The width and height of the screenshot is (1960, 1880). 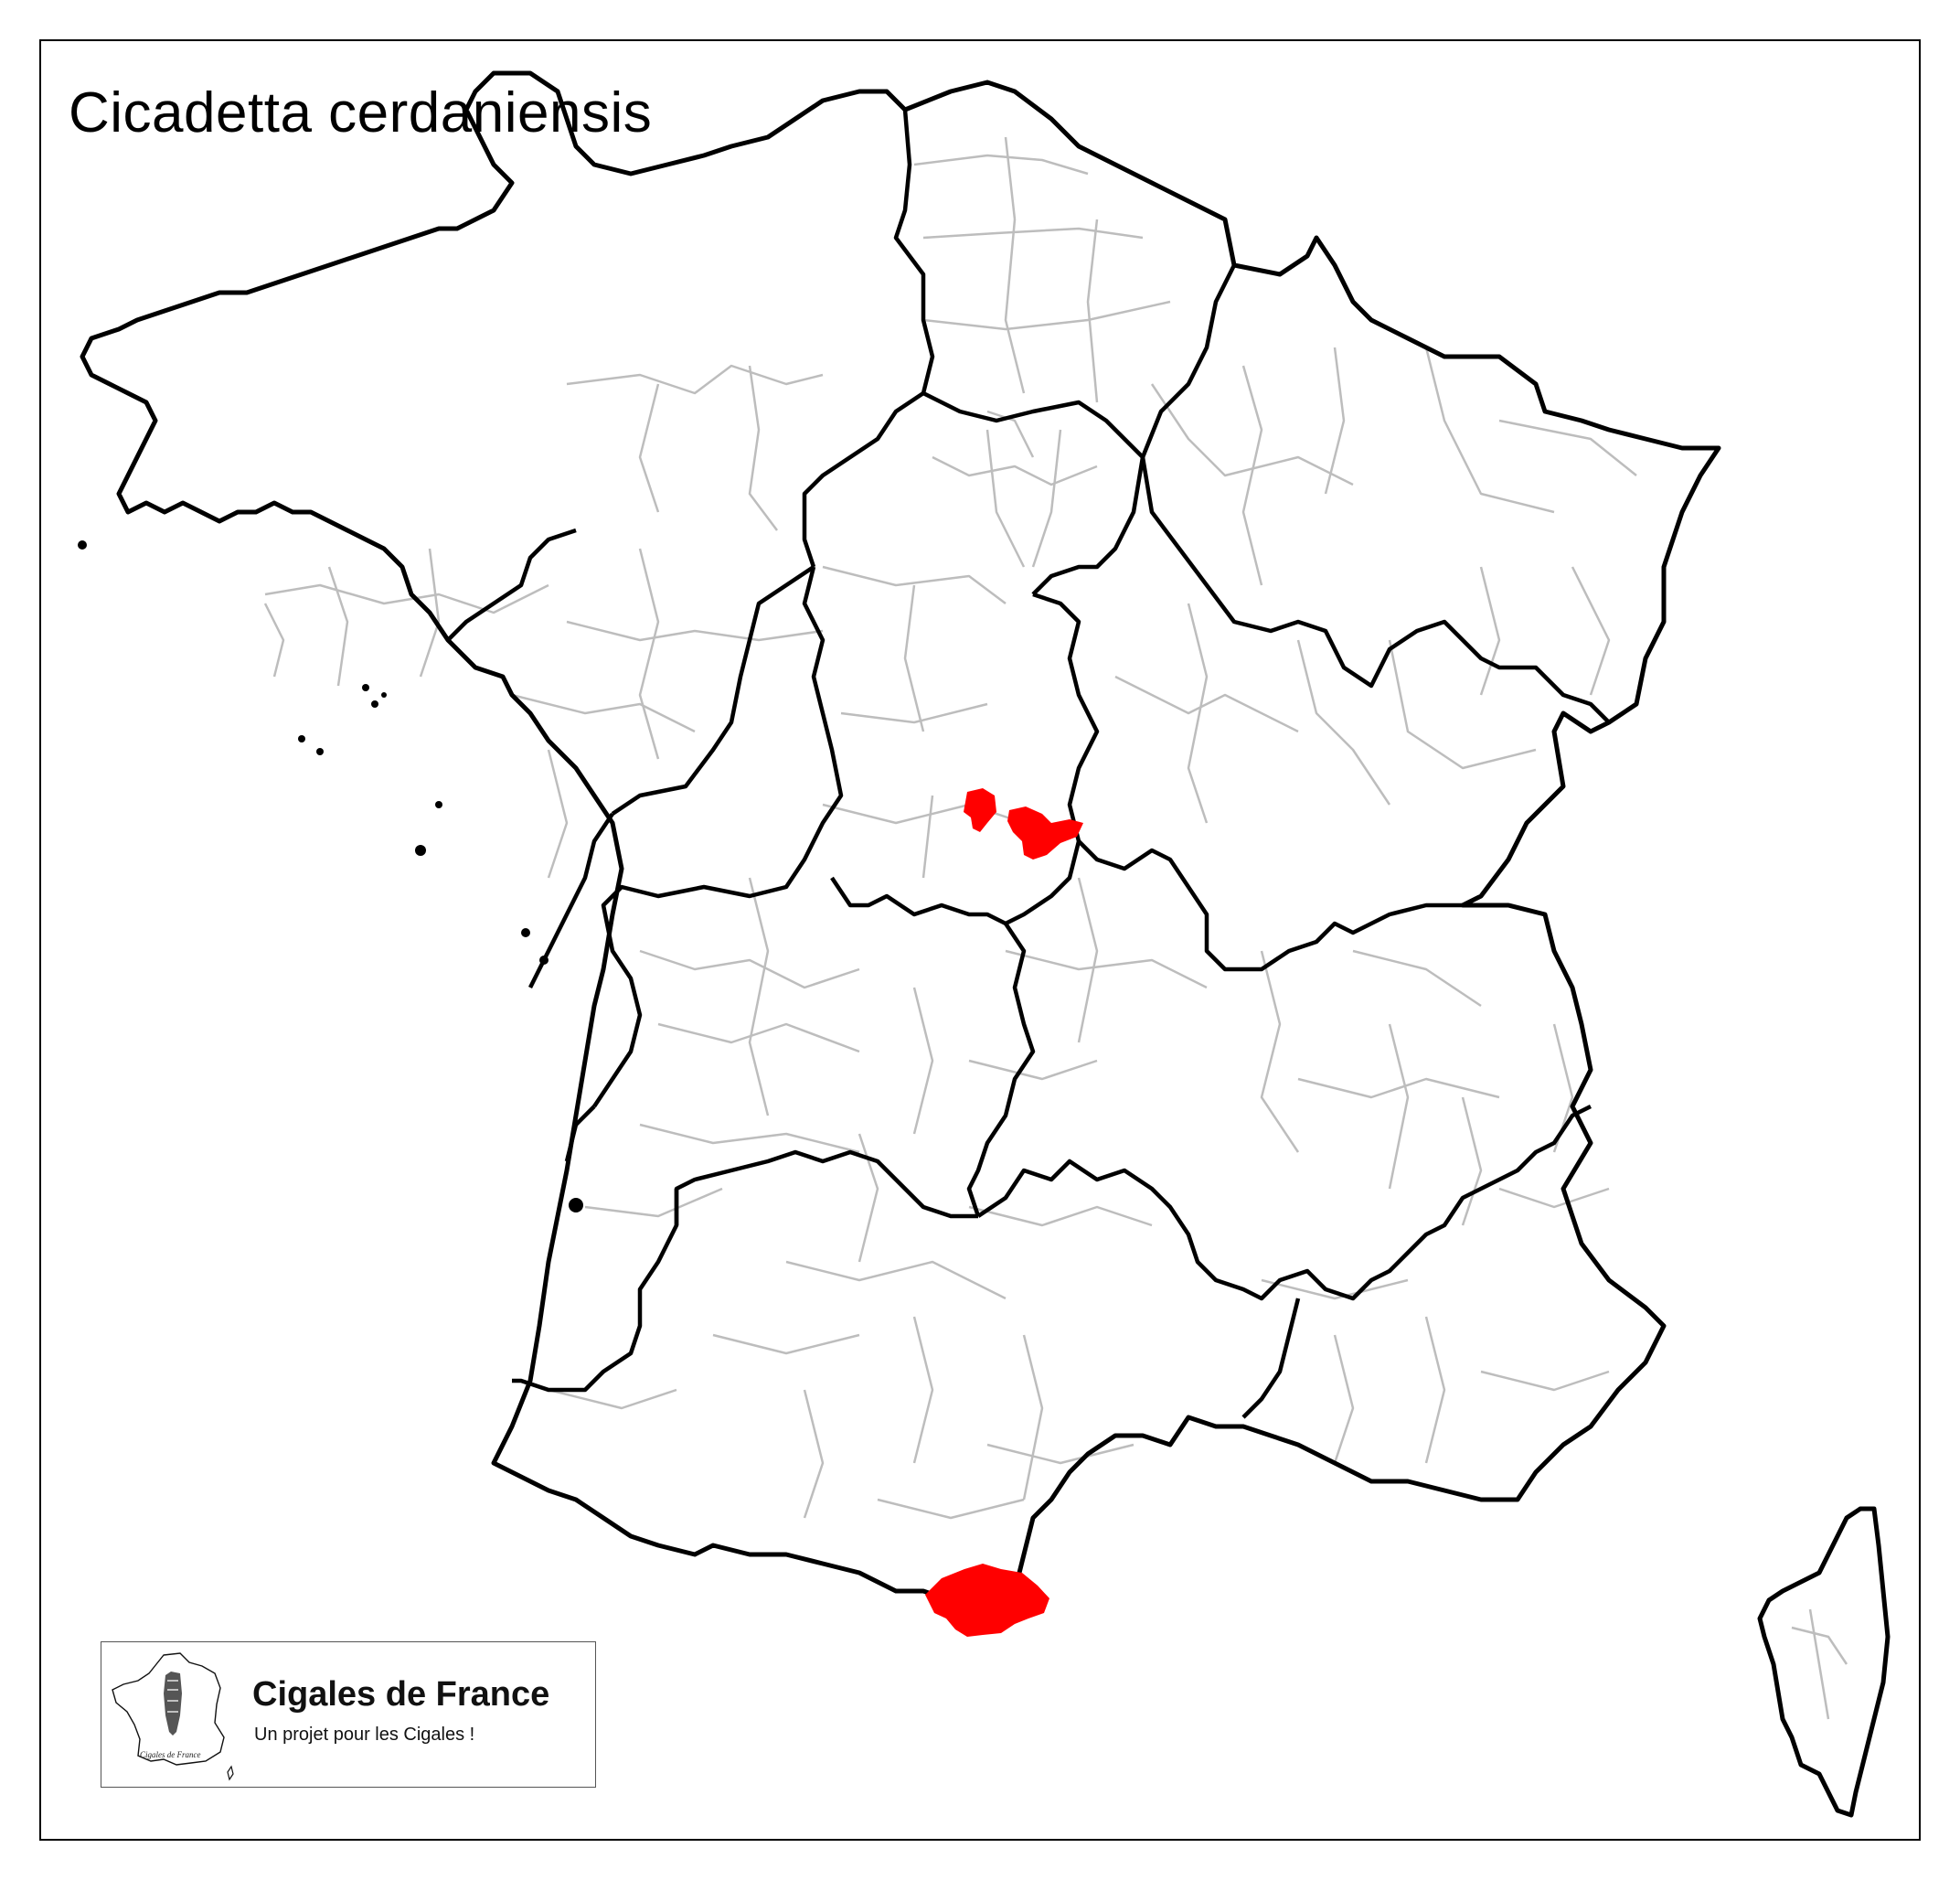 What do you see at coordinates (170, 1754) in the screenshot?
I see `logo-caption: Cigales de France` at bounding box center [170, 1754].